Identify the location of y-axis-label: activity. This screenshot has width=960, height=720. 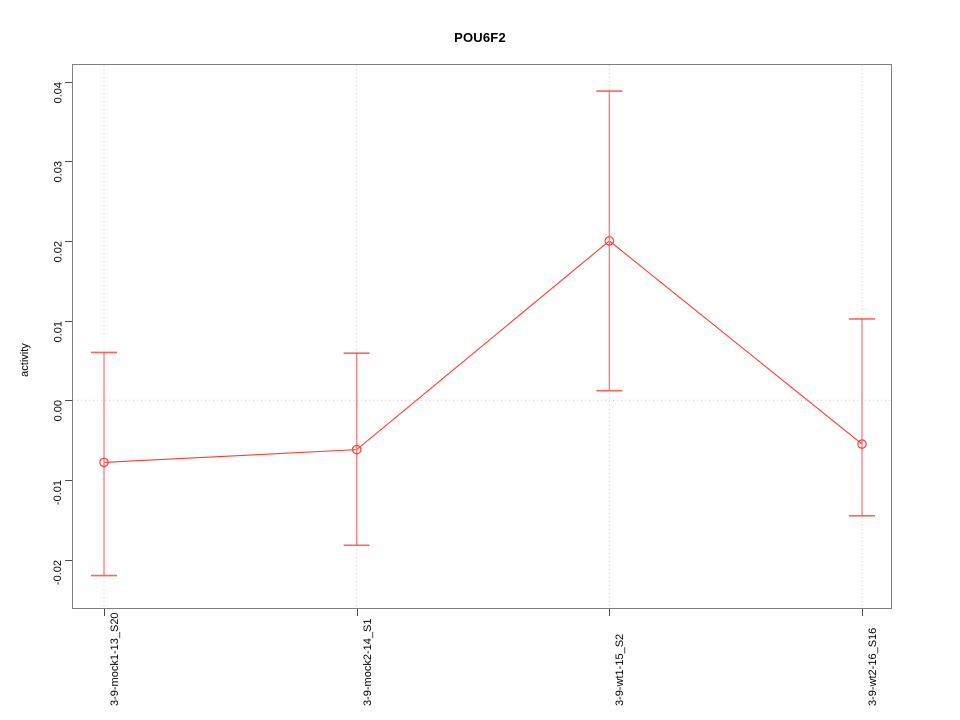
(24, 360).